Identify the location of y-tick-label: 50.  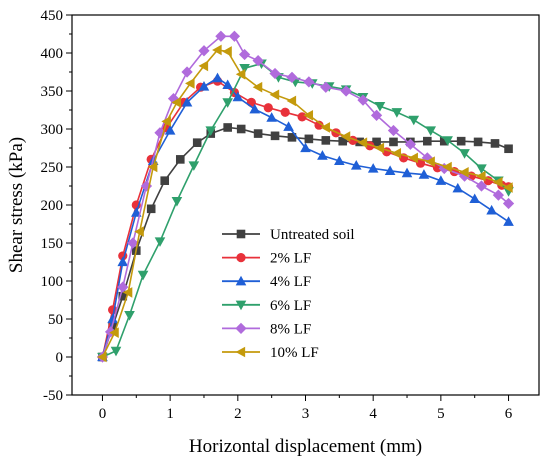
(55, 320).